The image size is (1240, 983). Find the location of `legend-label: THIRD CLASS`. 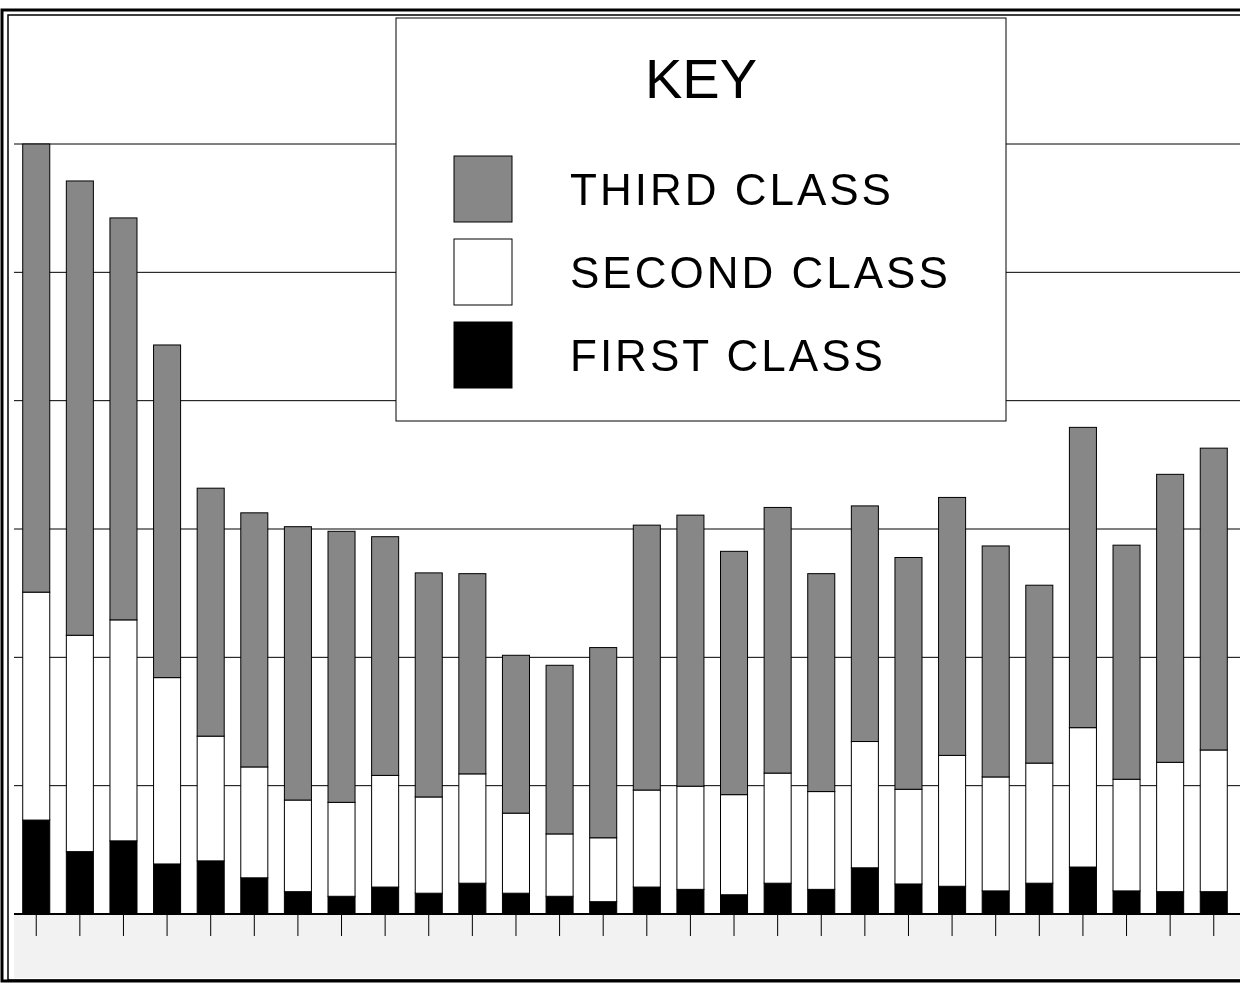

legend-label: THIRD CLASS is located at coordinates (732, 189).